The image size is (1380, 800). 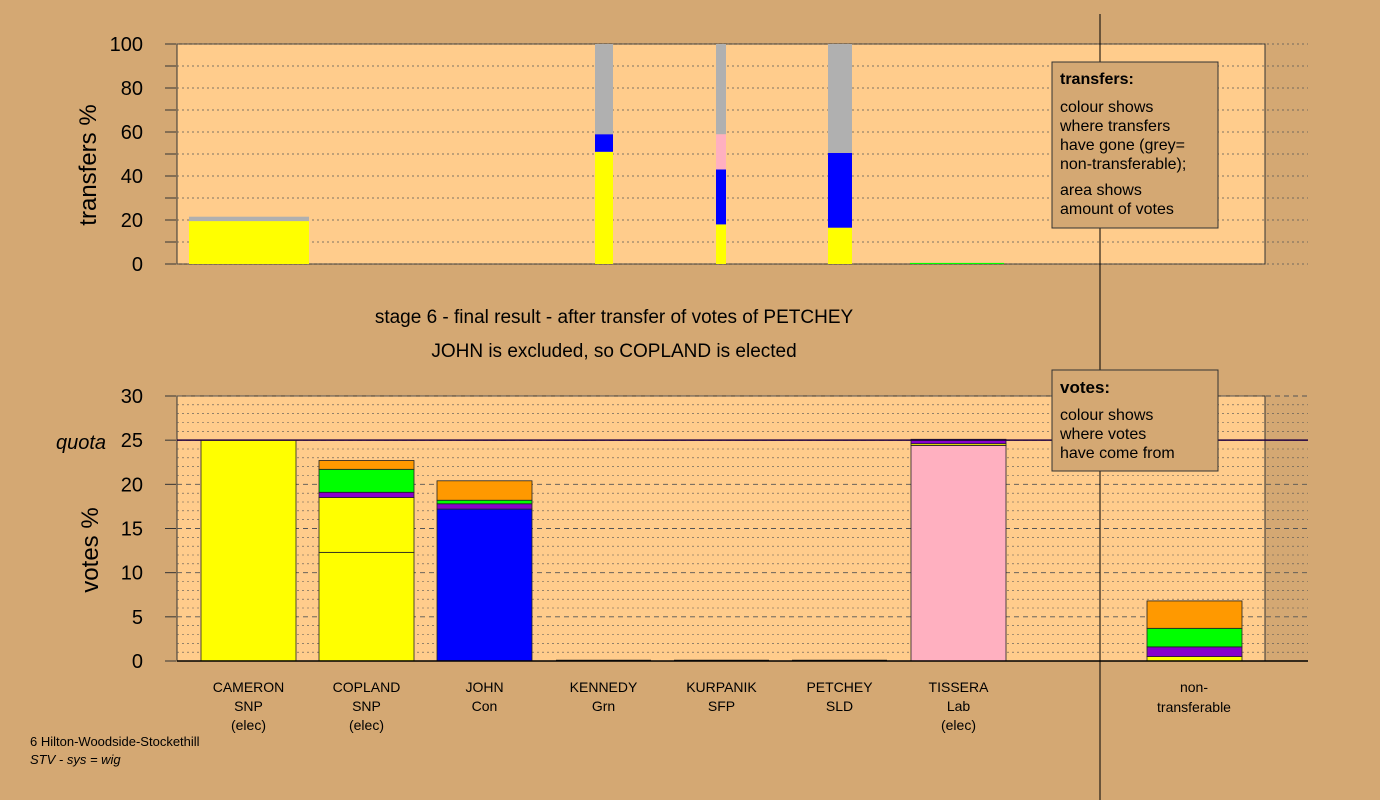 I want to click on transfers-legend-box, so click(x=1135, y=145).